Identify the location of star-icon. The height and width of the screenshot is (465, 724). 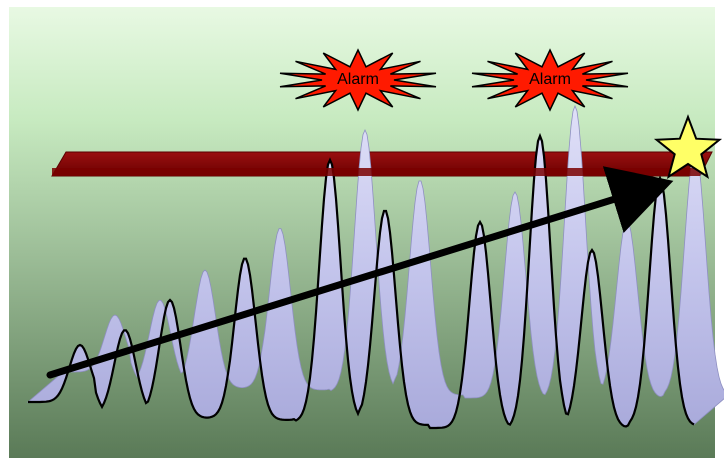
(688, 146).